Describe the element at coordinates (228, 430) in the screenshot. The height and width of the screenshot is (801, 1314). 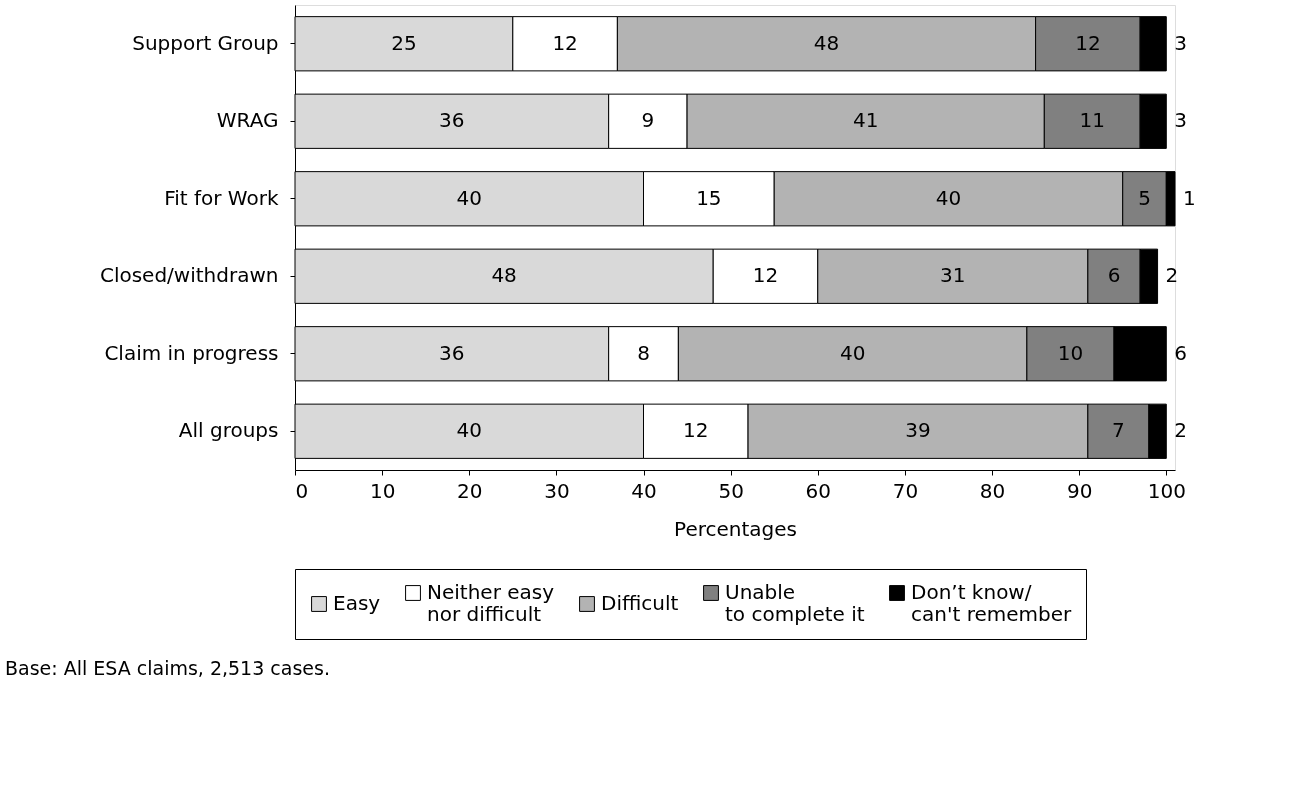
I see `y-tick-label: All groups` at that location.